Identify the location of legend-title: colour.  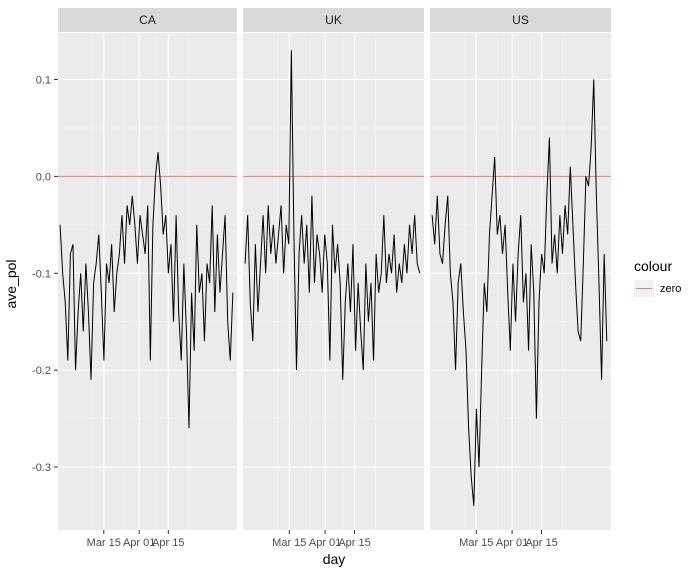
(653, 266).